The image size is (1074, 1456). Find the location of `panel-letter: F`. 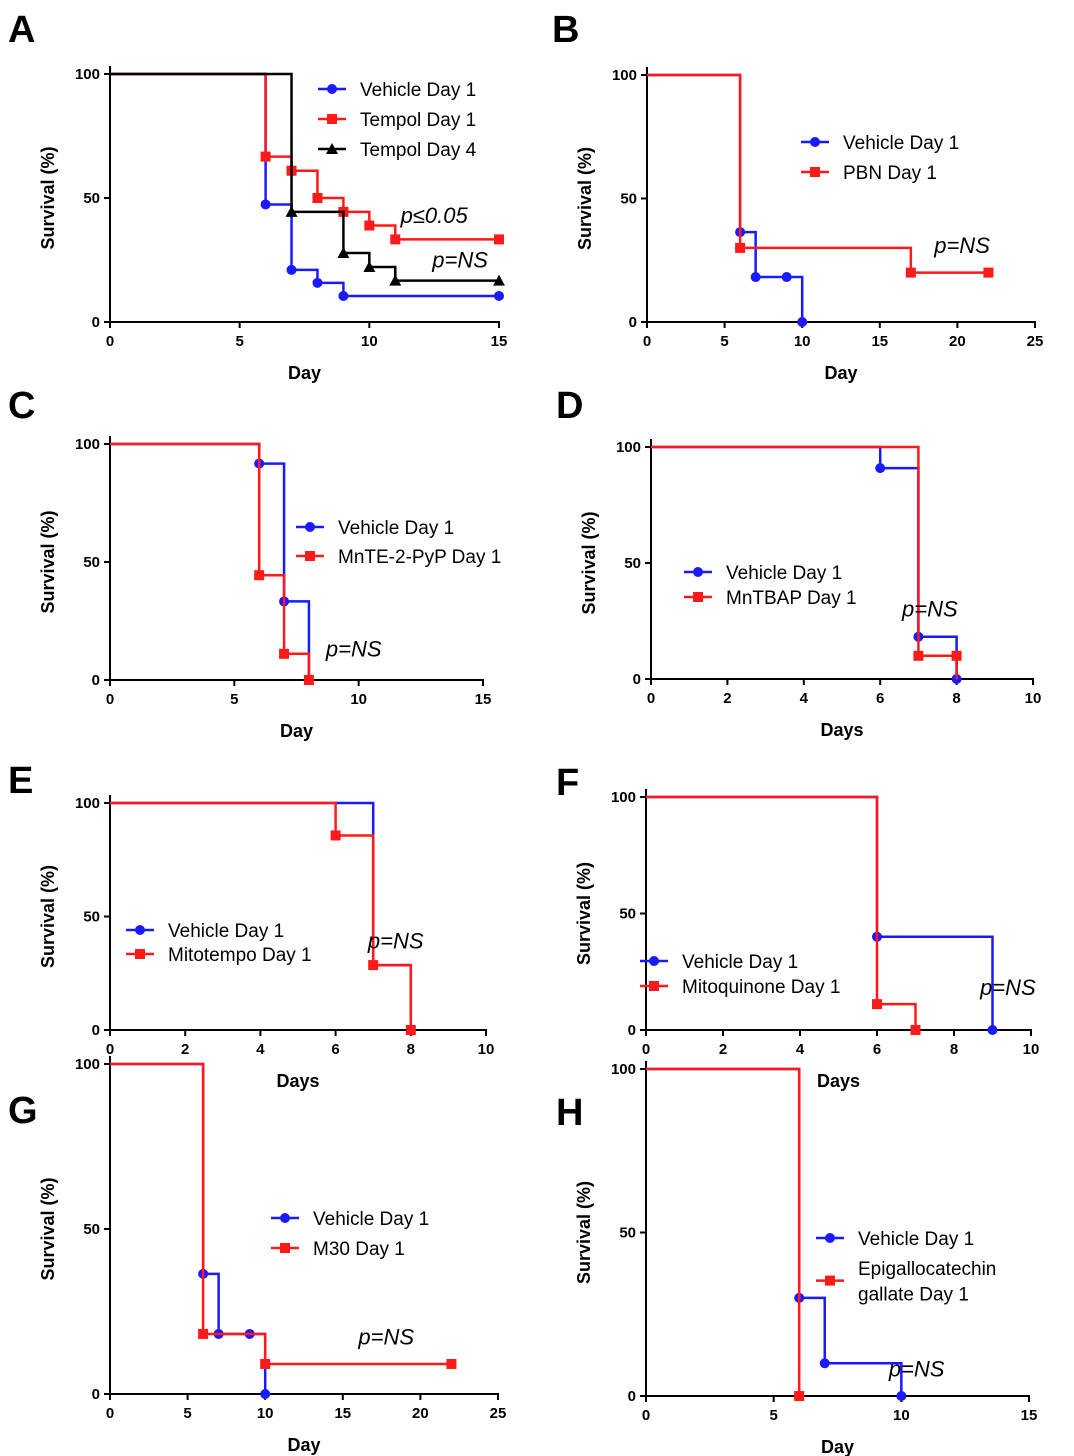

panel-letter: F is located at coordinates (567, 783).